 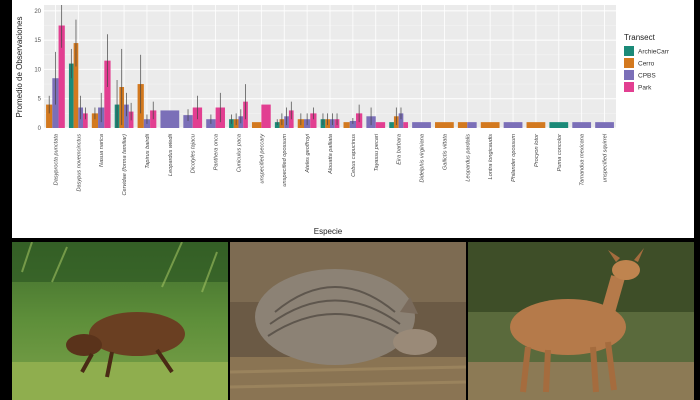 What do you see at coordinates (606, 157) in the screenshot?
I see `x-category-label: unspecified squirrel` at bounding box center [606, 157].